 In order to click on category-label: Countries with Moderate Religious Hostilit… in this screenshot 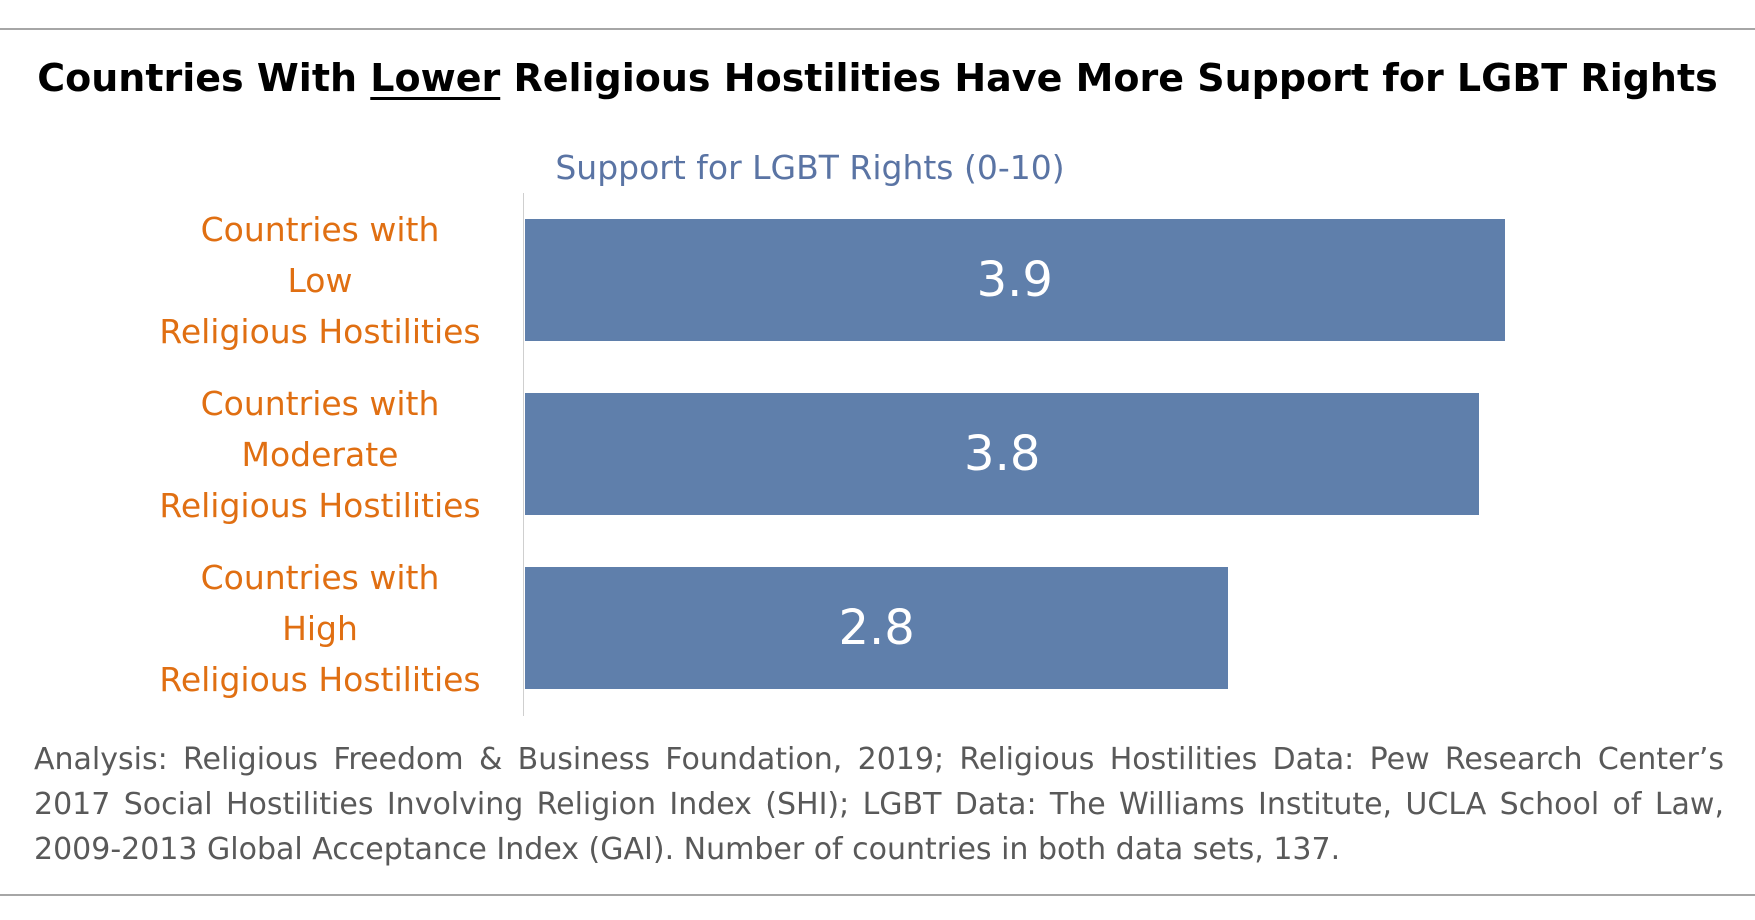, I will do `click(320, 454)`.